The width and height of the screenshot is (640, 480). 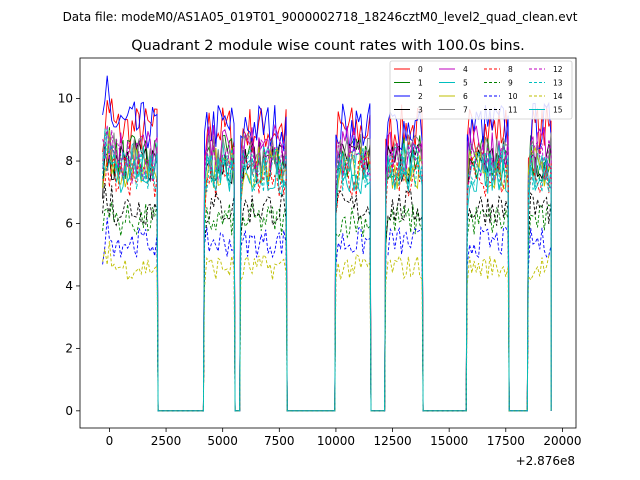 I want to click on legend-label-3: 3, so click(x=420, y=110).